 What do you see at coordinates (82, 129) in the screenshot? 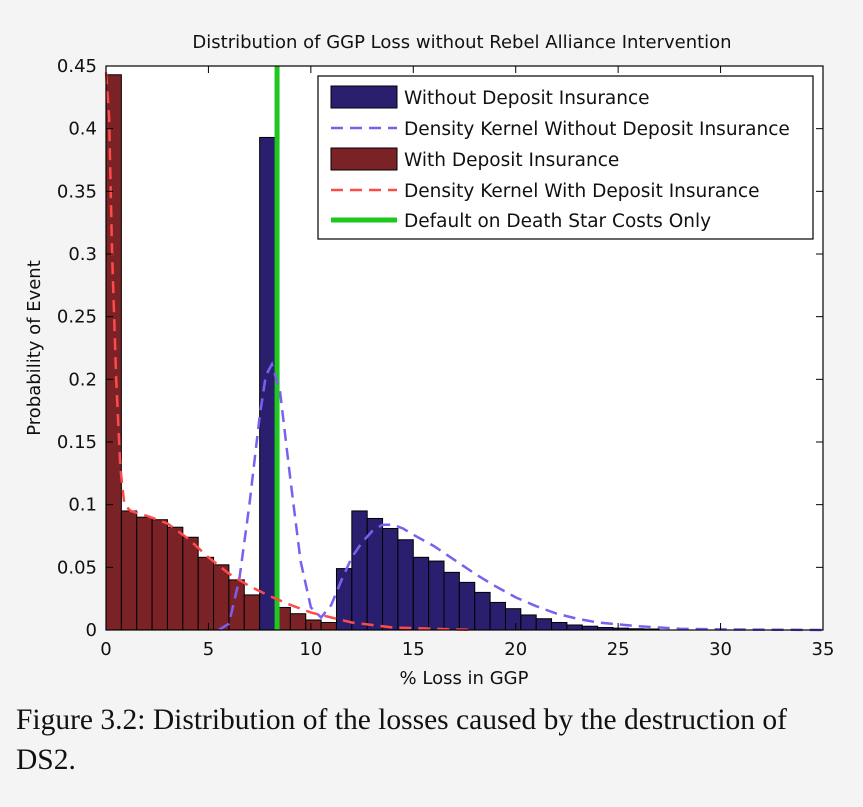
I see `y-tick-label: 0.4` at bounding box center [82, 129].